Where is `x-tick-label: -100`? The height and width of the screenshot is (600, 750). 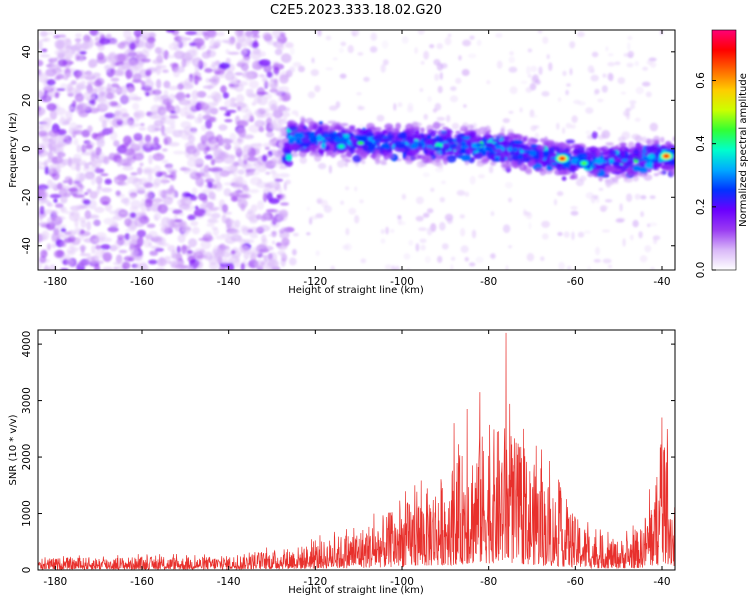 x-tick-label: -100 is located at coordinates (402, 582).